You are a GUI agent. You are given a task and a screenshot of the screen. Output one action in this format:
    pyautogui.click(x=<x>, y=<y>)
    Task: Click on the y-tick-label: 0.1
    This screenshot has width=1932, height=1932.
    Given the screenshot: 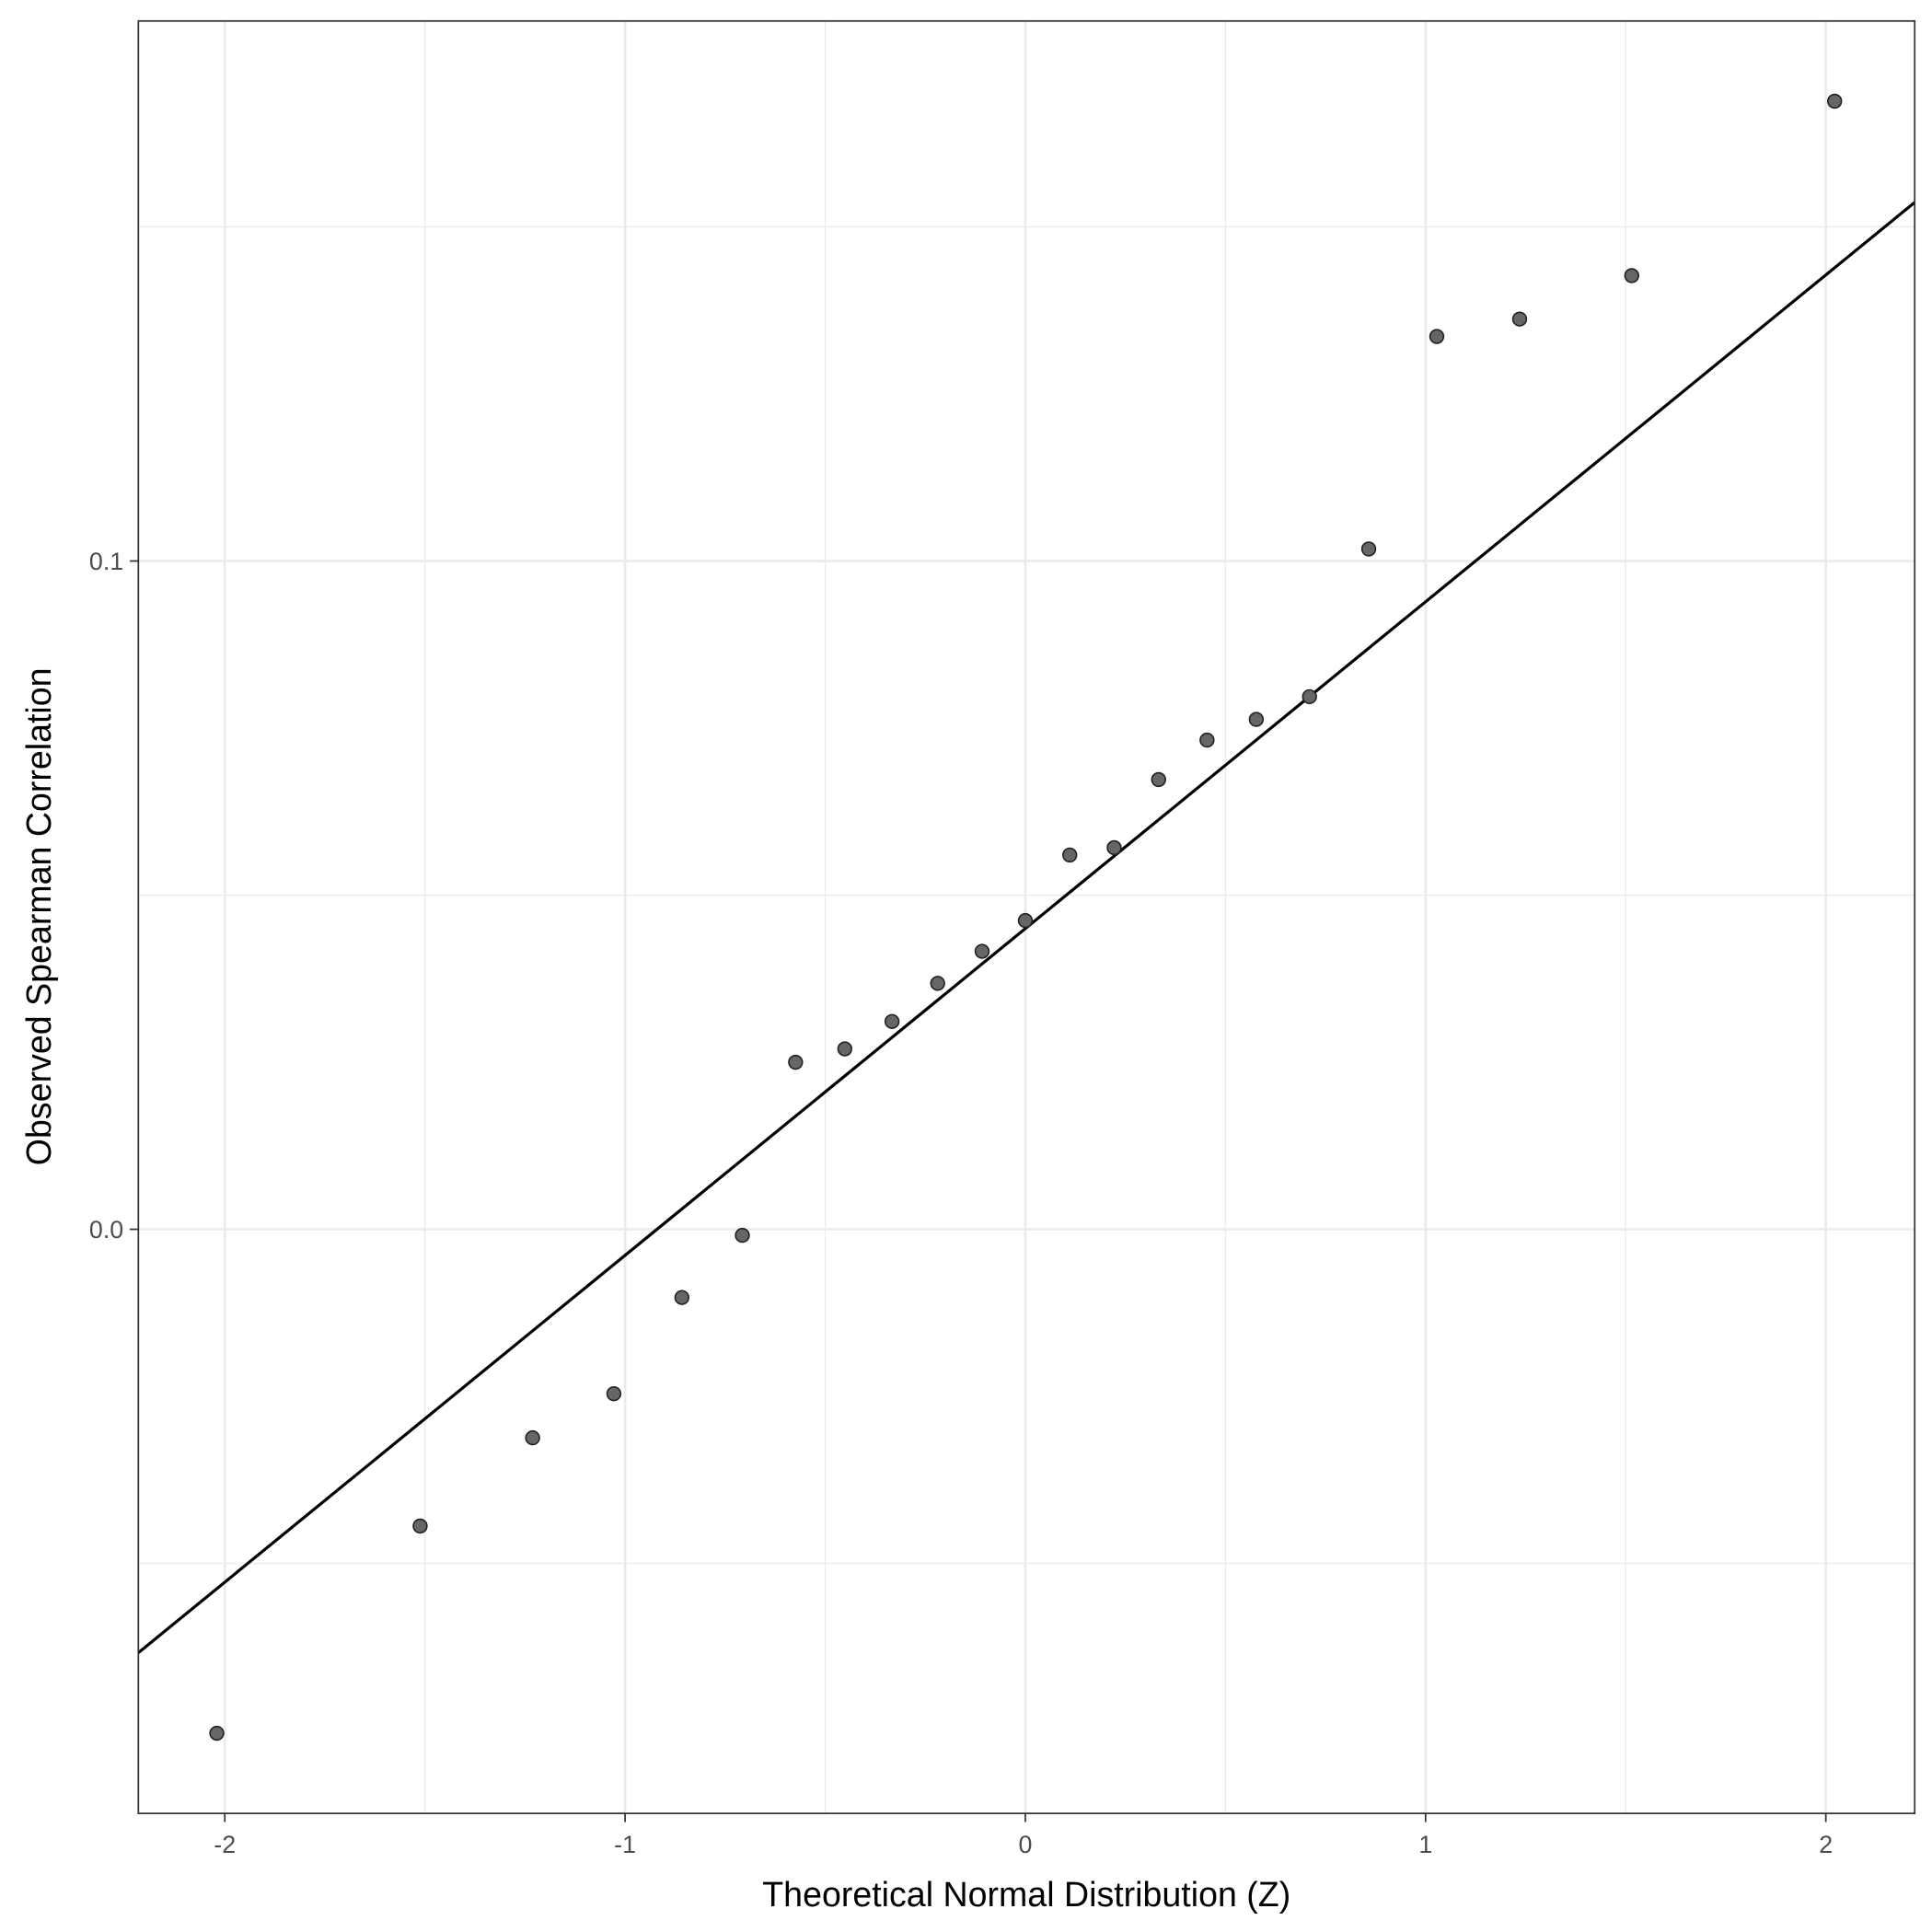 What is the action you would take?
    pyautogui.click(x=106, y=561)
    